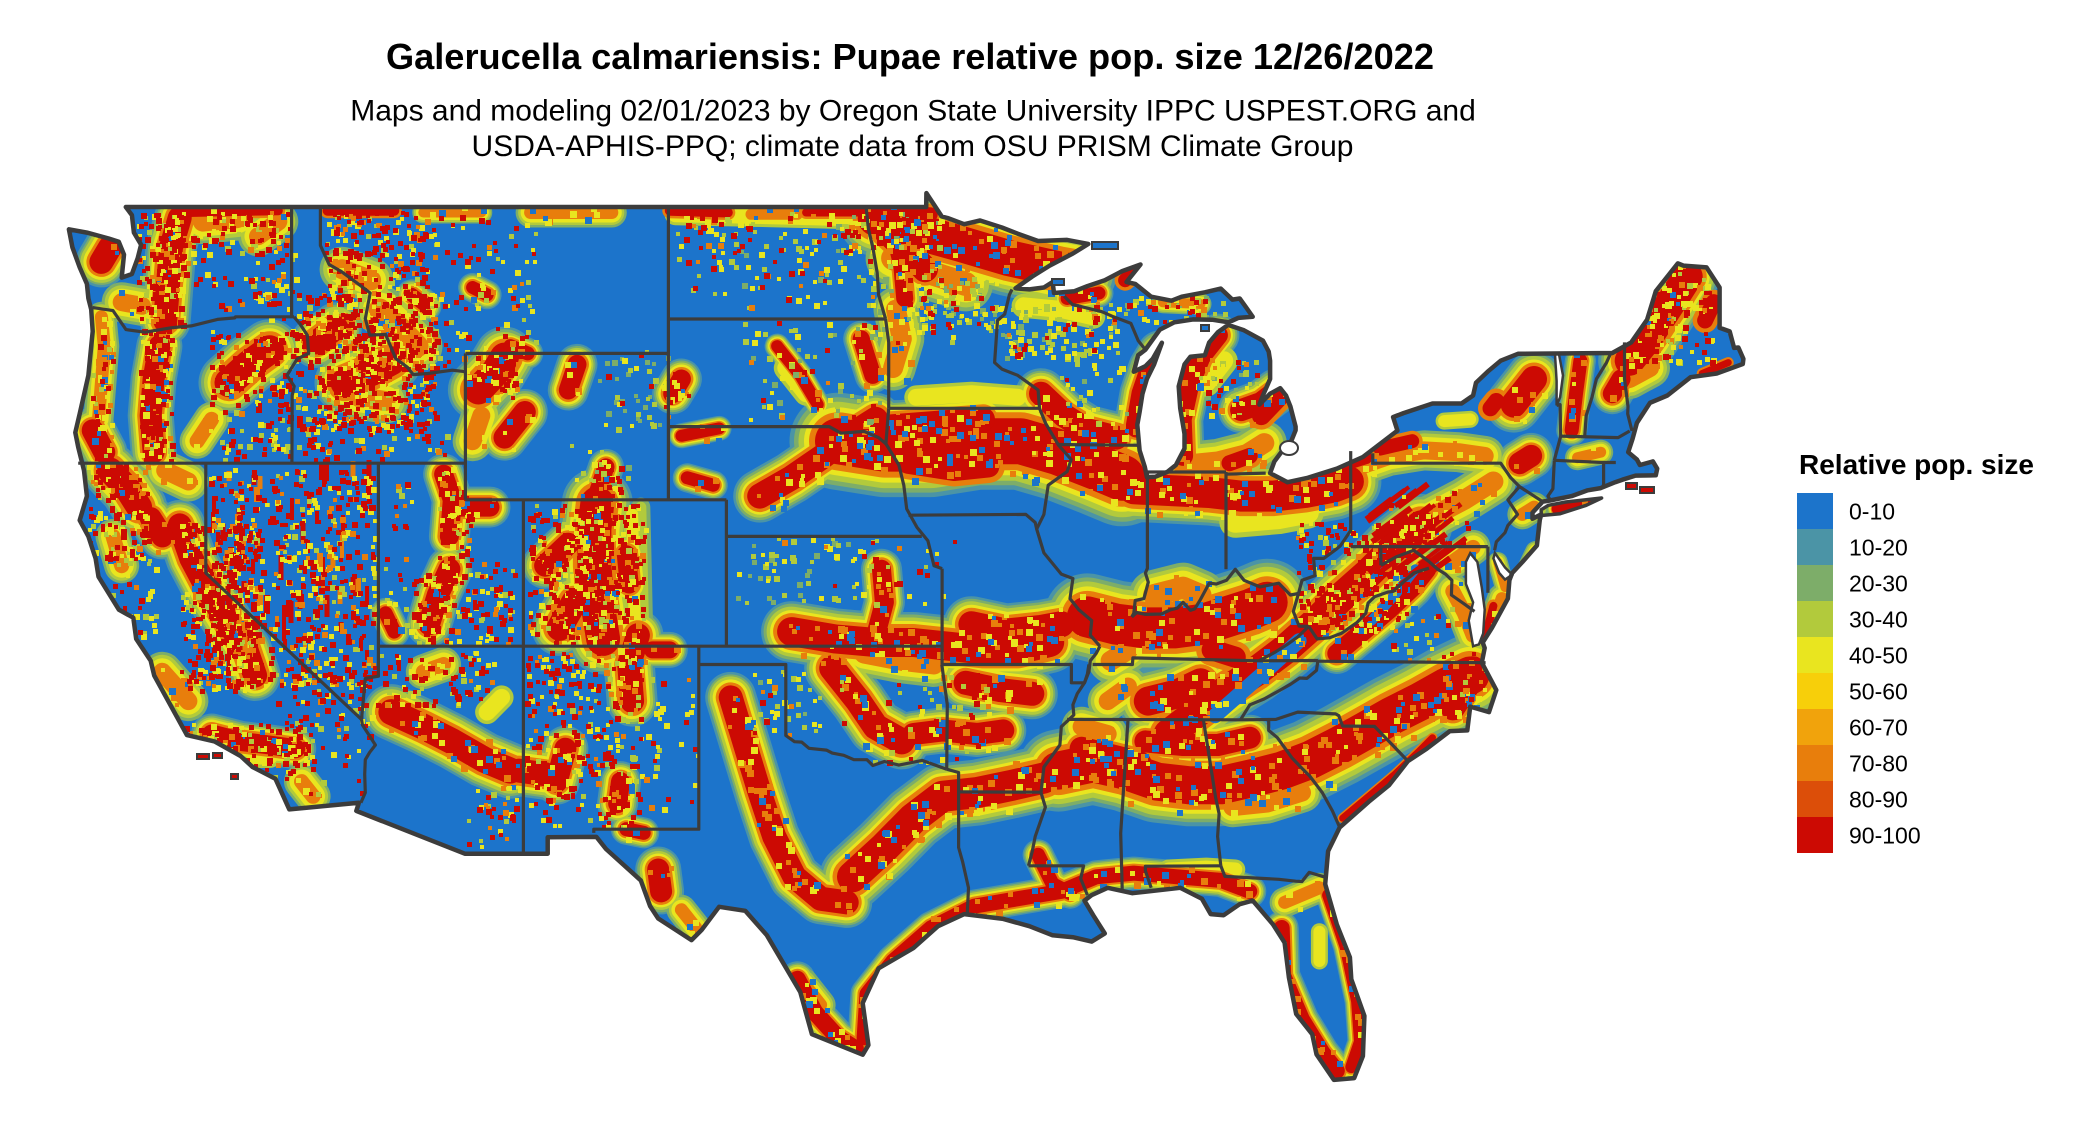 This screenshot has width=2100, height=1121. I want to click on svg-text: Relative pop. size, so click(1916, 464).